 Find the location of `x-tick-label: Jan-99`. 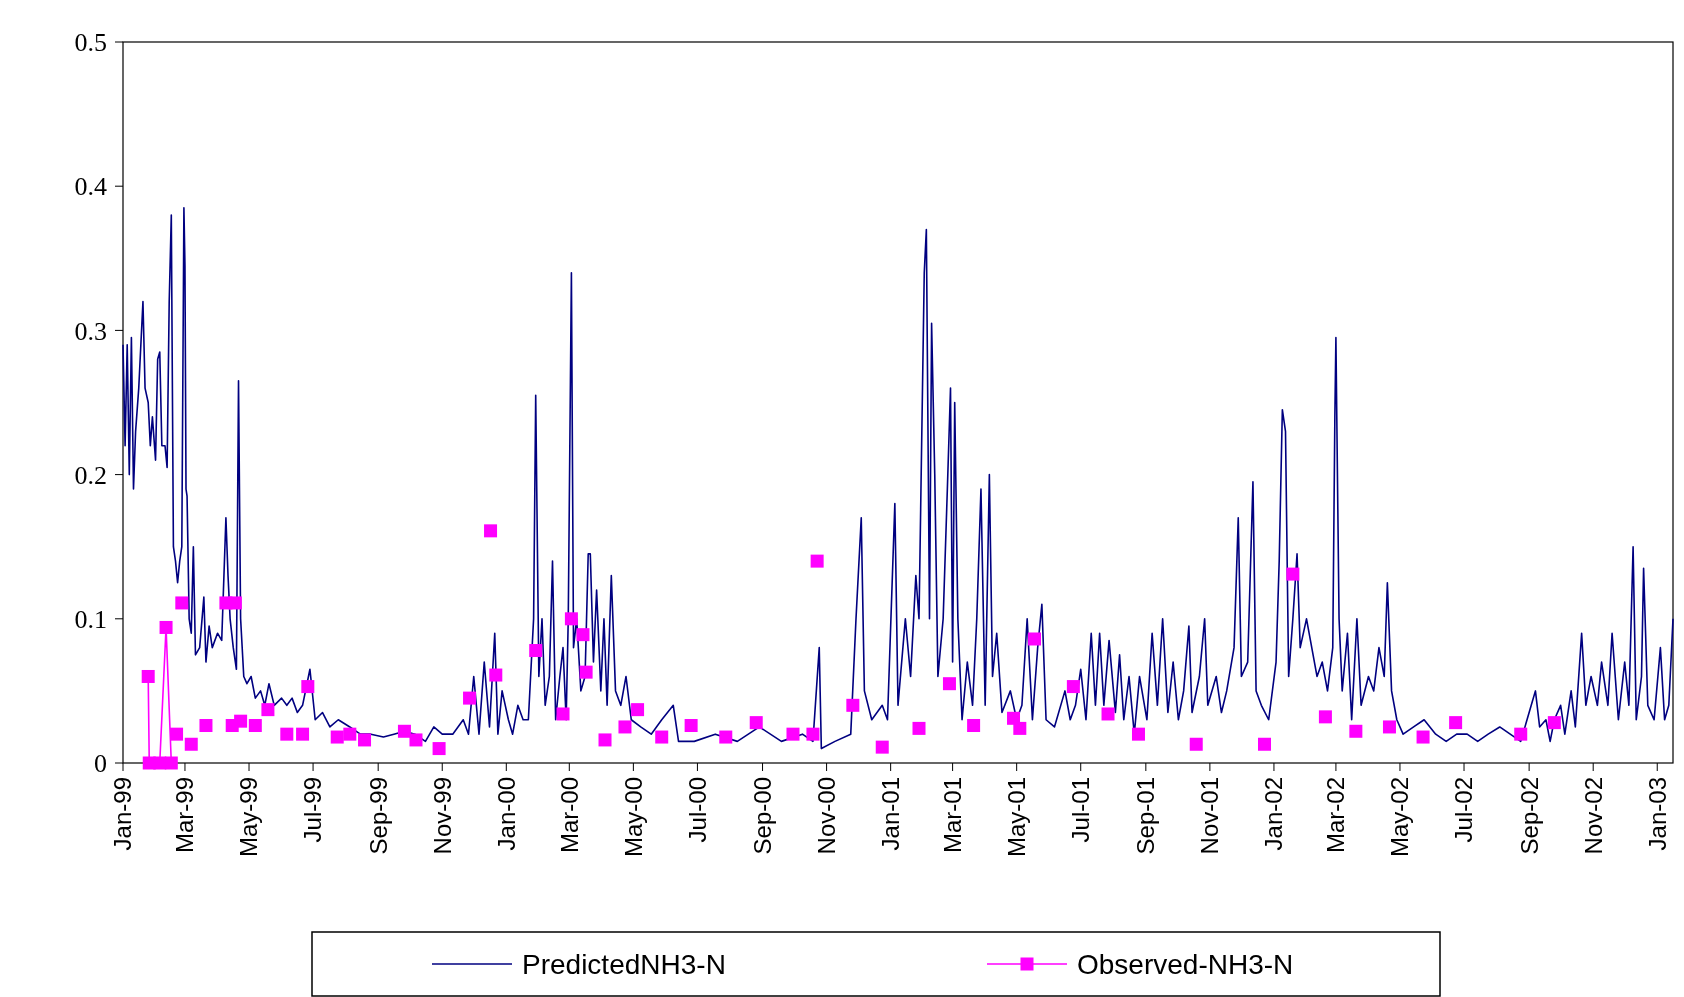

x-tick-label: Jan-99 is located at coordinates (123, 814).